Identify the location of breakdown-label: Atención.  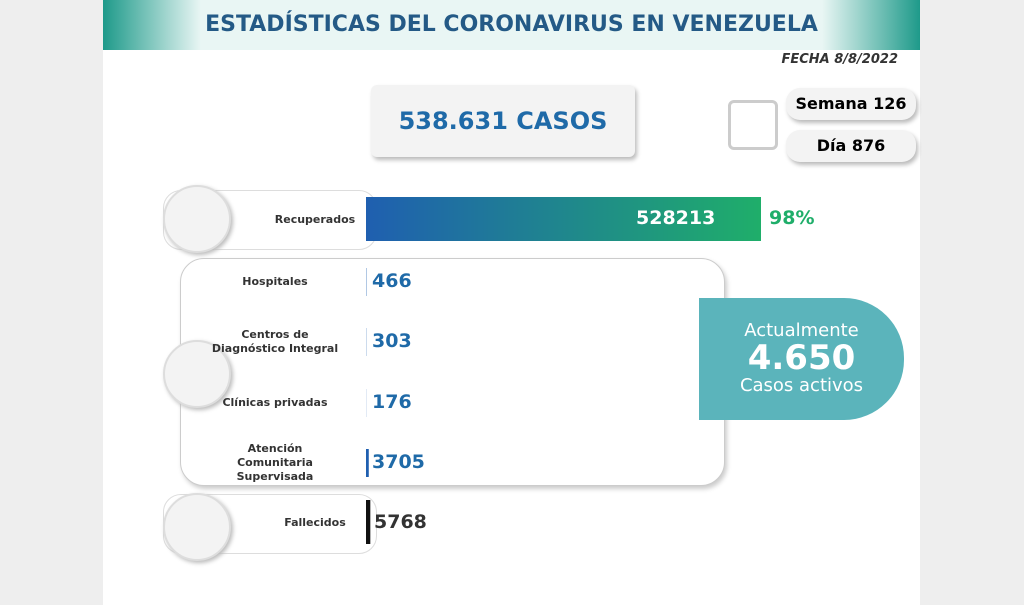
(275, 448).